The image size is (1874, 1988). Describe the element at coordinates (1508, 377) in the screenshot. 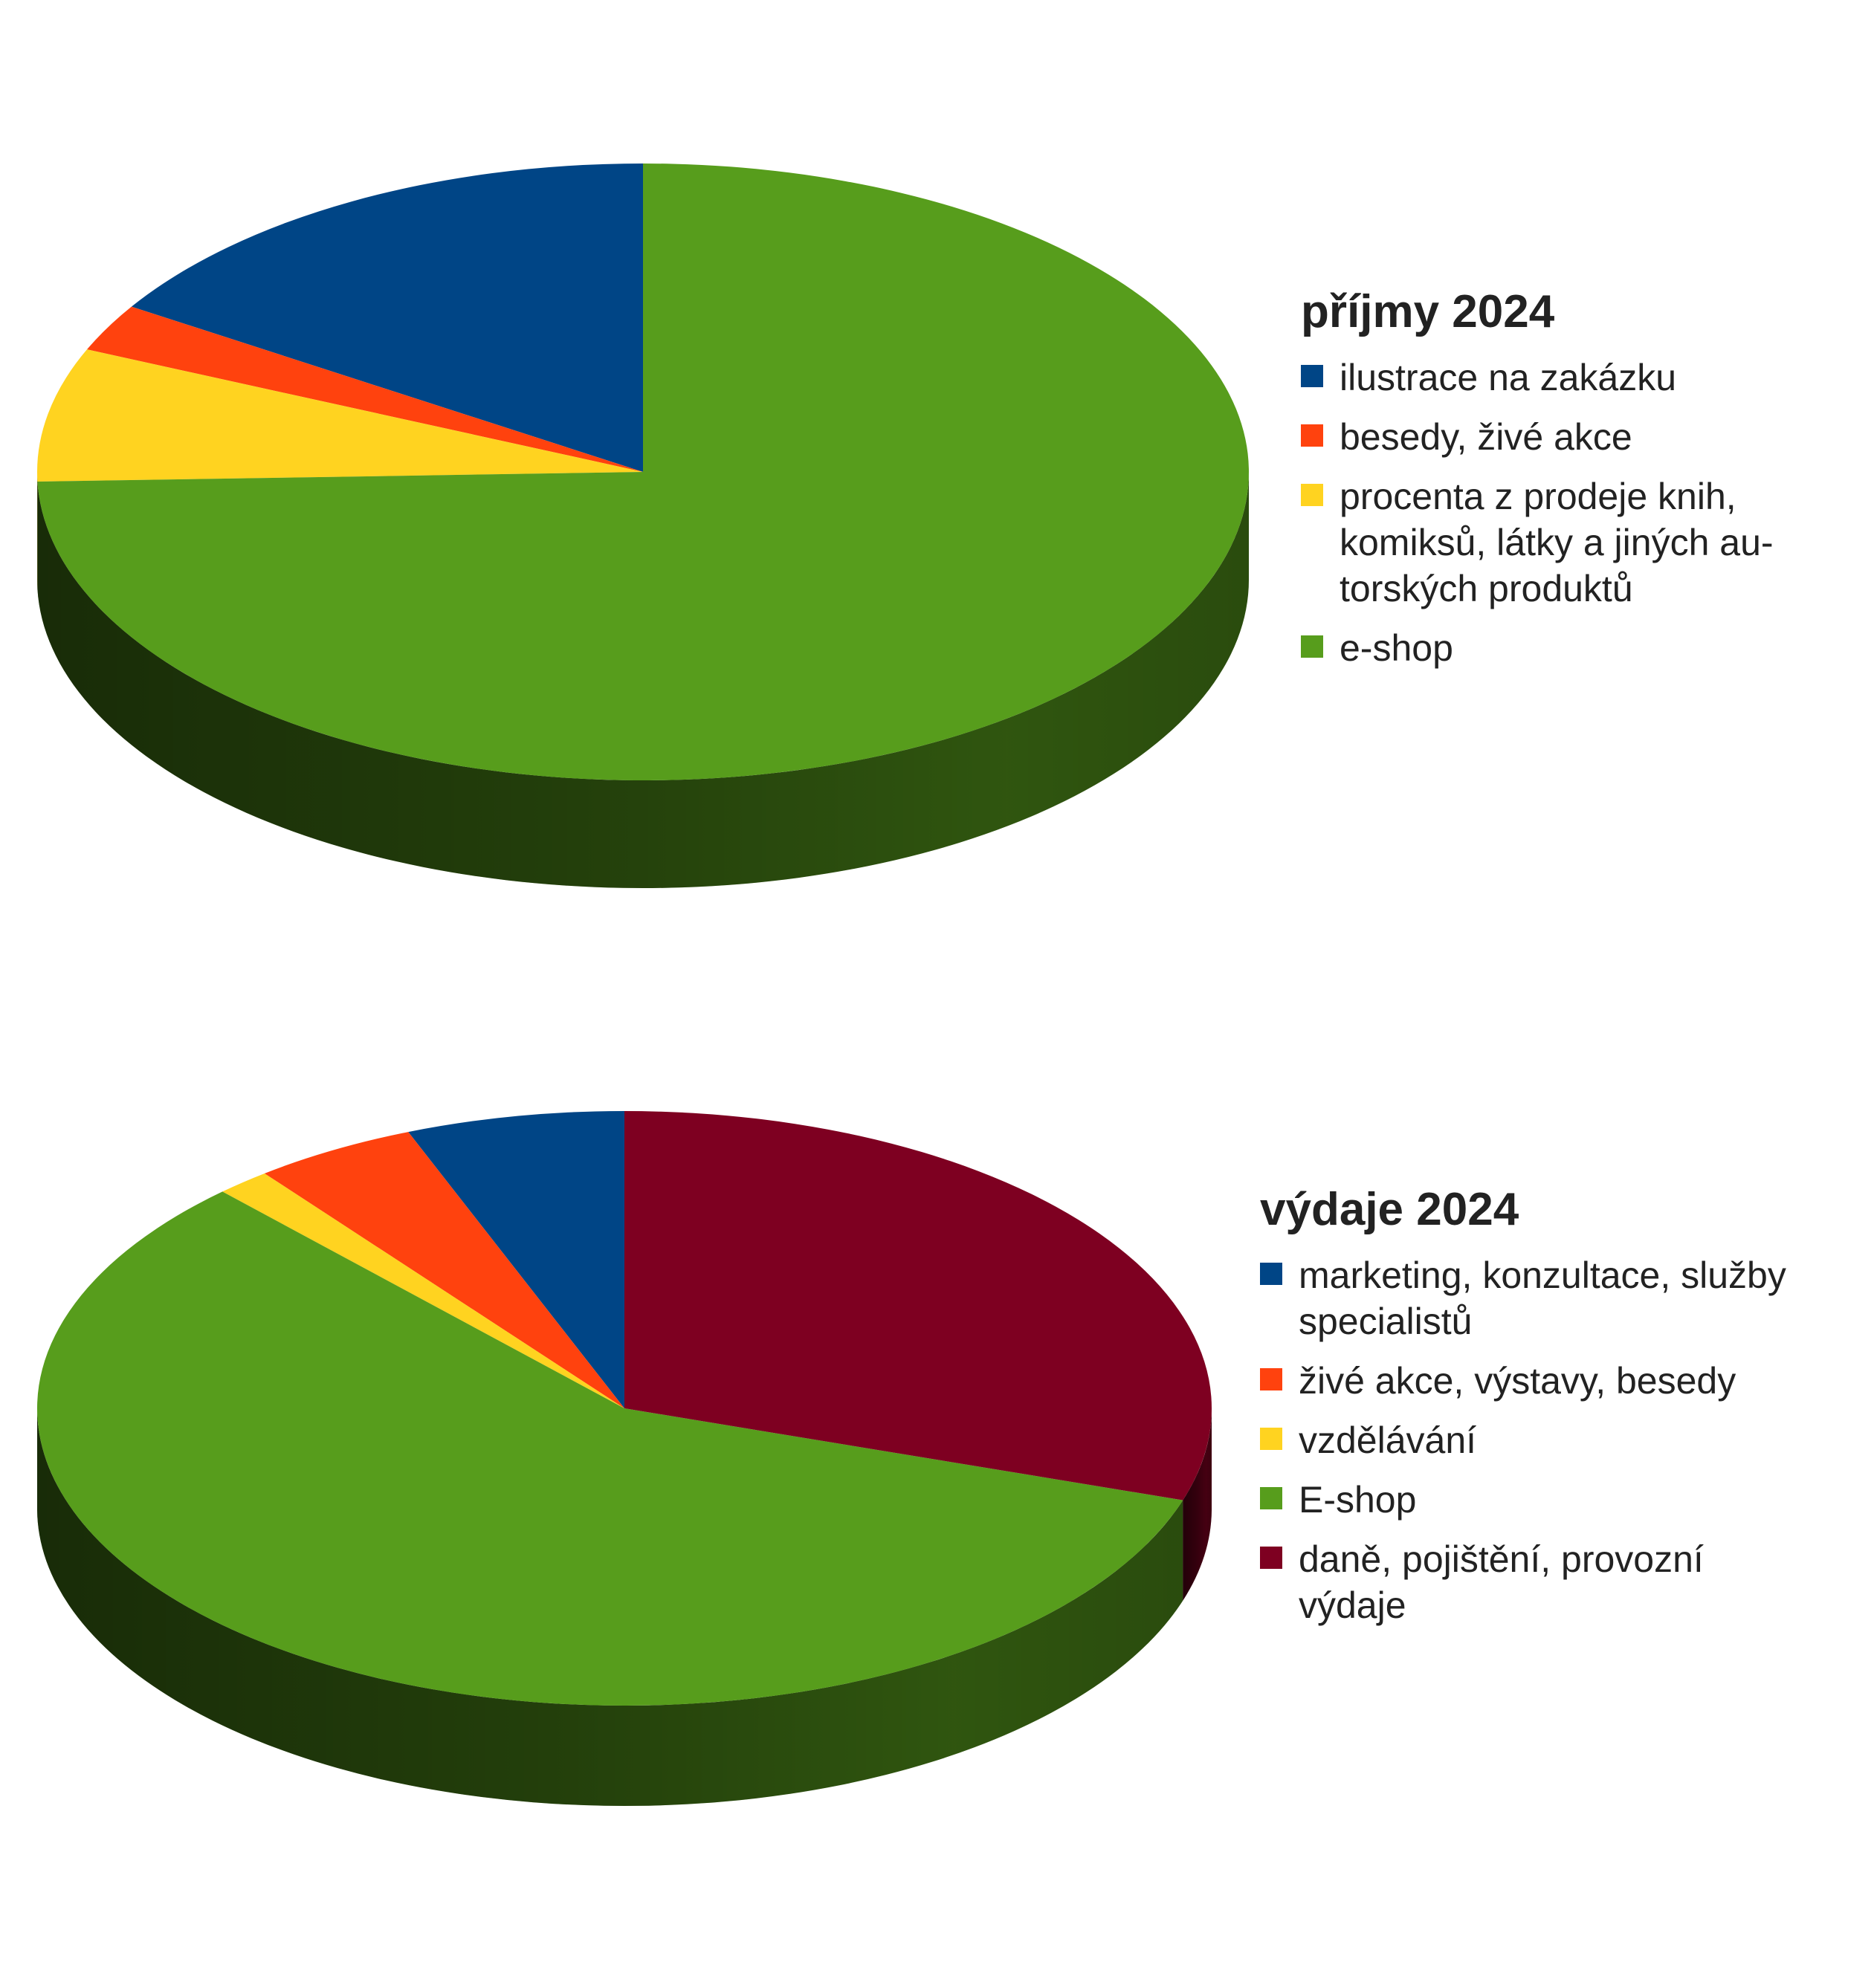

I see `legend-label-1-1: ilustrace na zakázku` at that location.